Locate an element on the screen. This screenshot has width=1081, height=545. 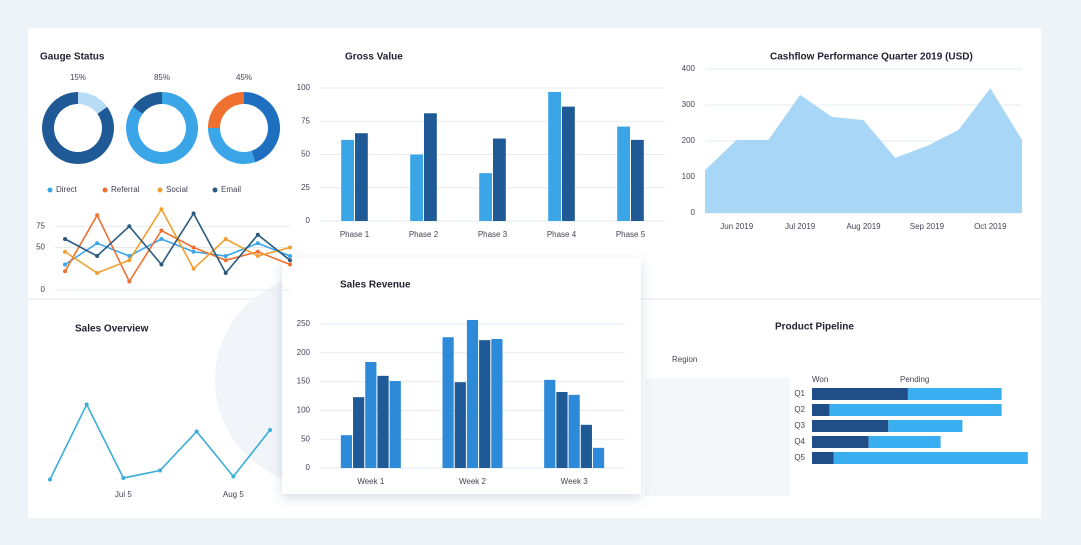
legend-label: Social is located at coordinates (177, 189).